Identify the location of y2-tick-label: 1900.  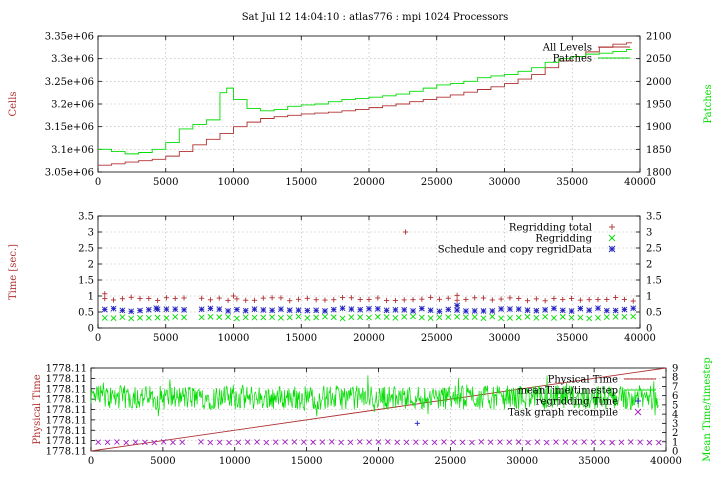
(658, 127).